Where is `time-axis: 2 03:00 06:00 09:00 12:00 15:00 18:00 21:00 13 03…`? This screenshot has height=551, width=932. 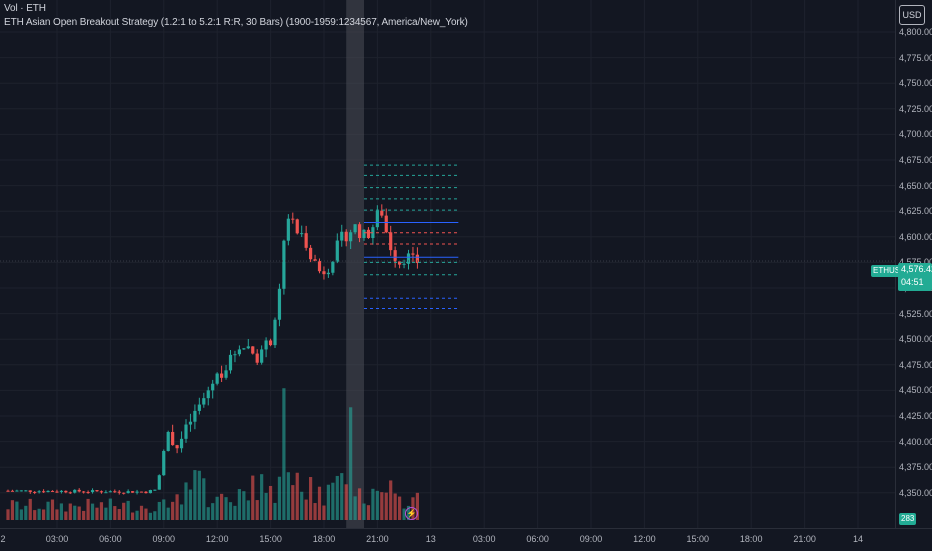 time-axis: 2 03:00 06:00 09:00 12:00 15:00 18:00 21:00 13 03… is located at coordinates (466, 539).